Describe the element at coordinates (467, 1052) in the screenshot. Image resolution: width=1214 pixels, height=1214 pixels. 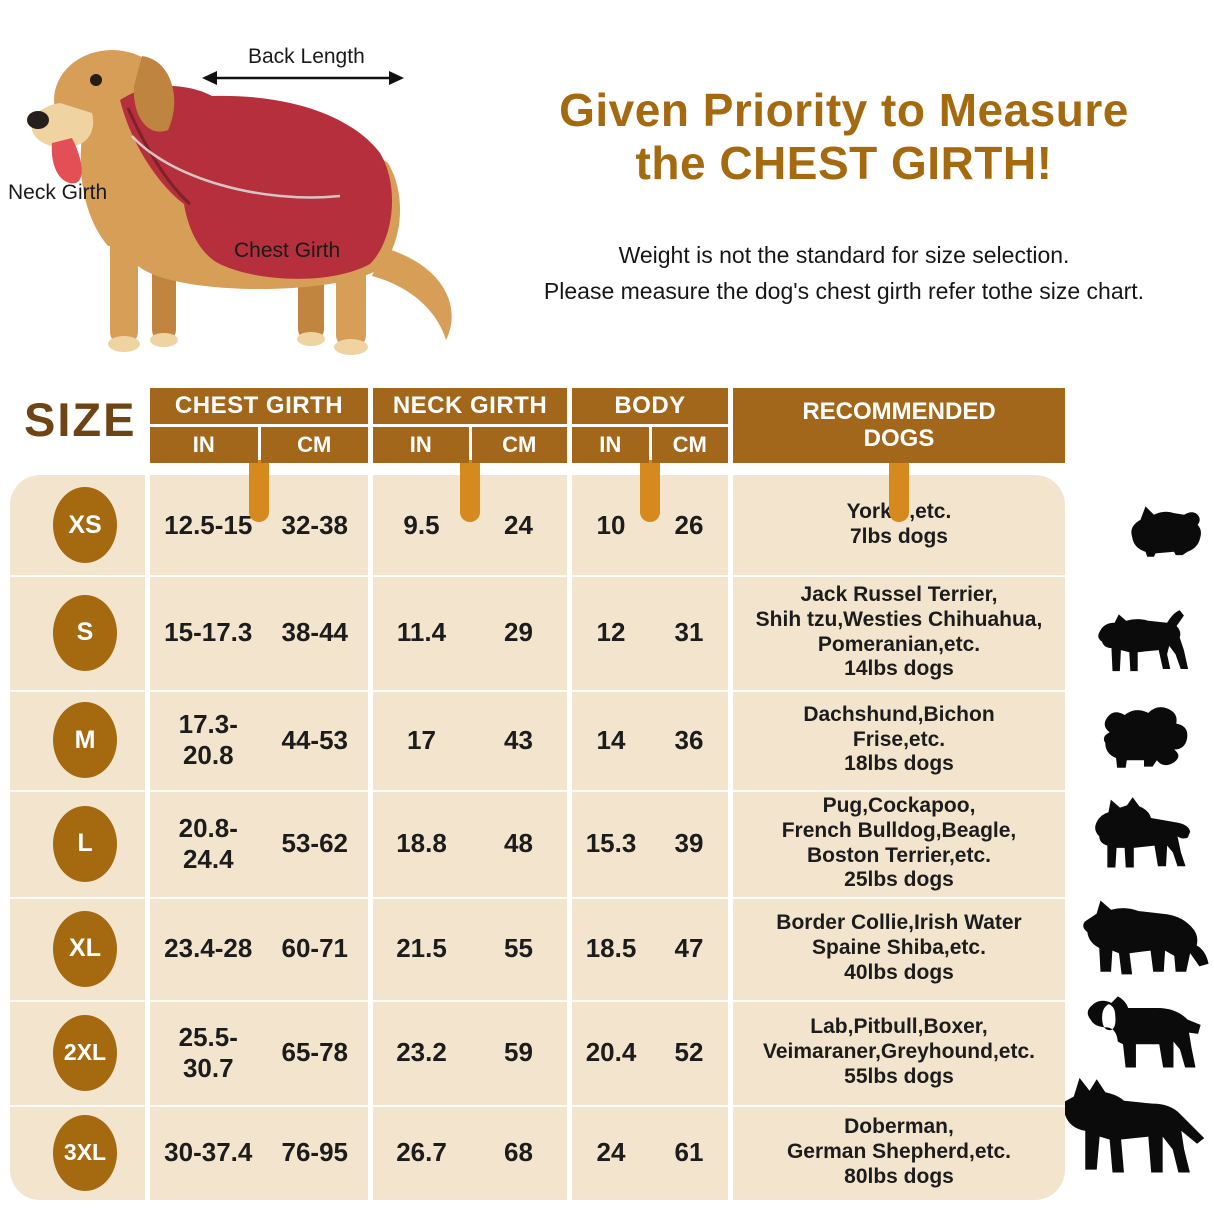
I see `table-row-2xl-neck: 23.2 59` at that location.